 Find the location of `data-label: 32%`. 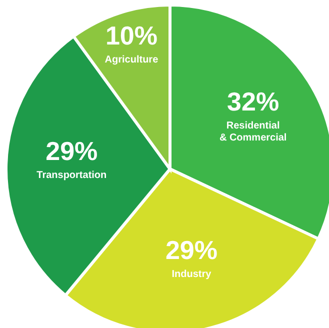

data-label: 32% is located at coordinates (253, 101).